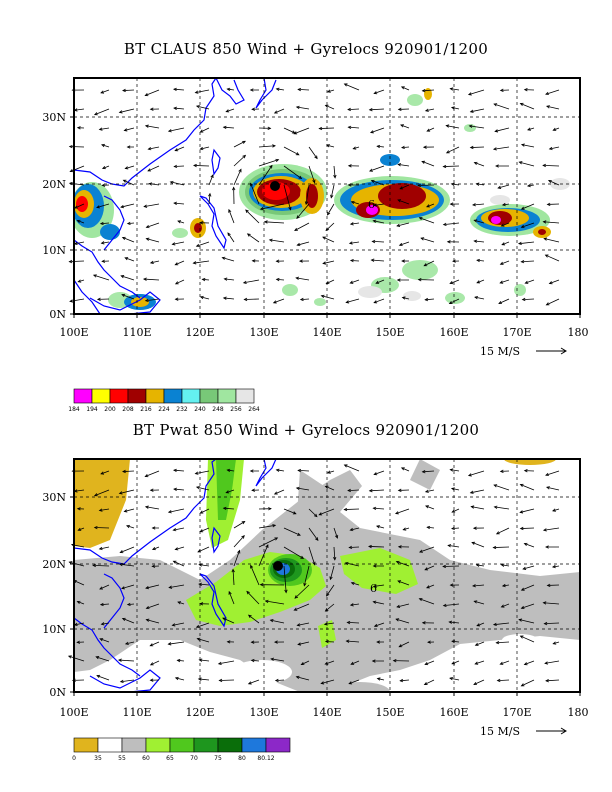 The width and height of the screenshot is (612, 792). What do you see at coordinates (236, 409) in the screenshot?
I see `colorbar-label: 256` at bounding box center [236, 409].